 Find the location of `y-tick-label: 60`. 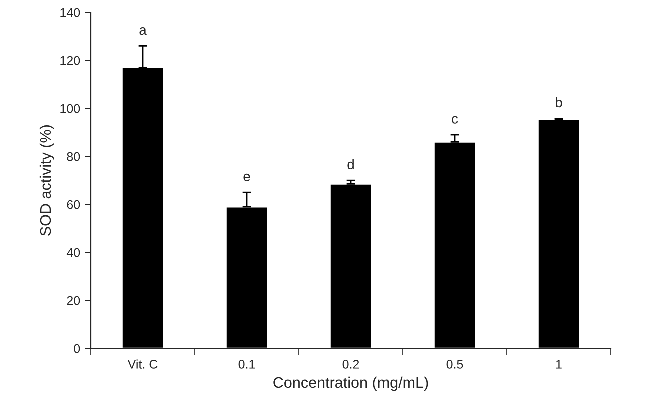

y-tick-label: 60 is located at coordinates (73, 205).